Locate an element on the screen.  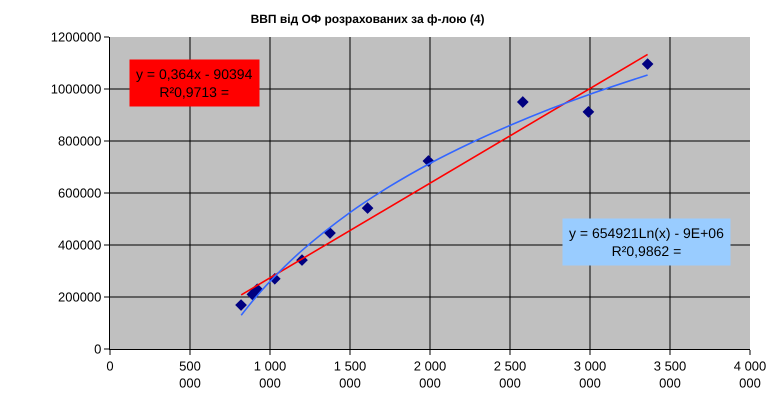
x-tick-label: 500 000 is located at coordinates (190, 374).